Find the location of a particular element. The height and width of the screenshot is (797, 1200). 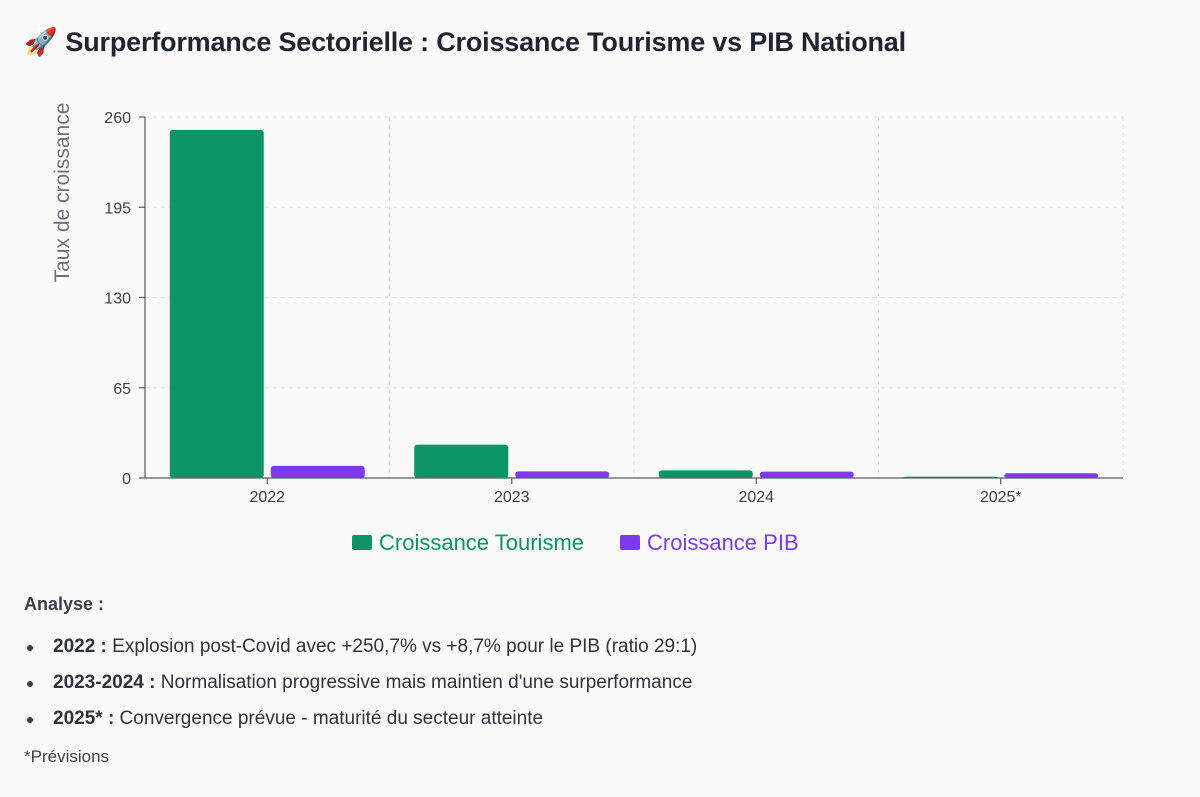

y-tick-label: 260 is located at coordinates (117, 118).